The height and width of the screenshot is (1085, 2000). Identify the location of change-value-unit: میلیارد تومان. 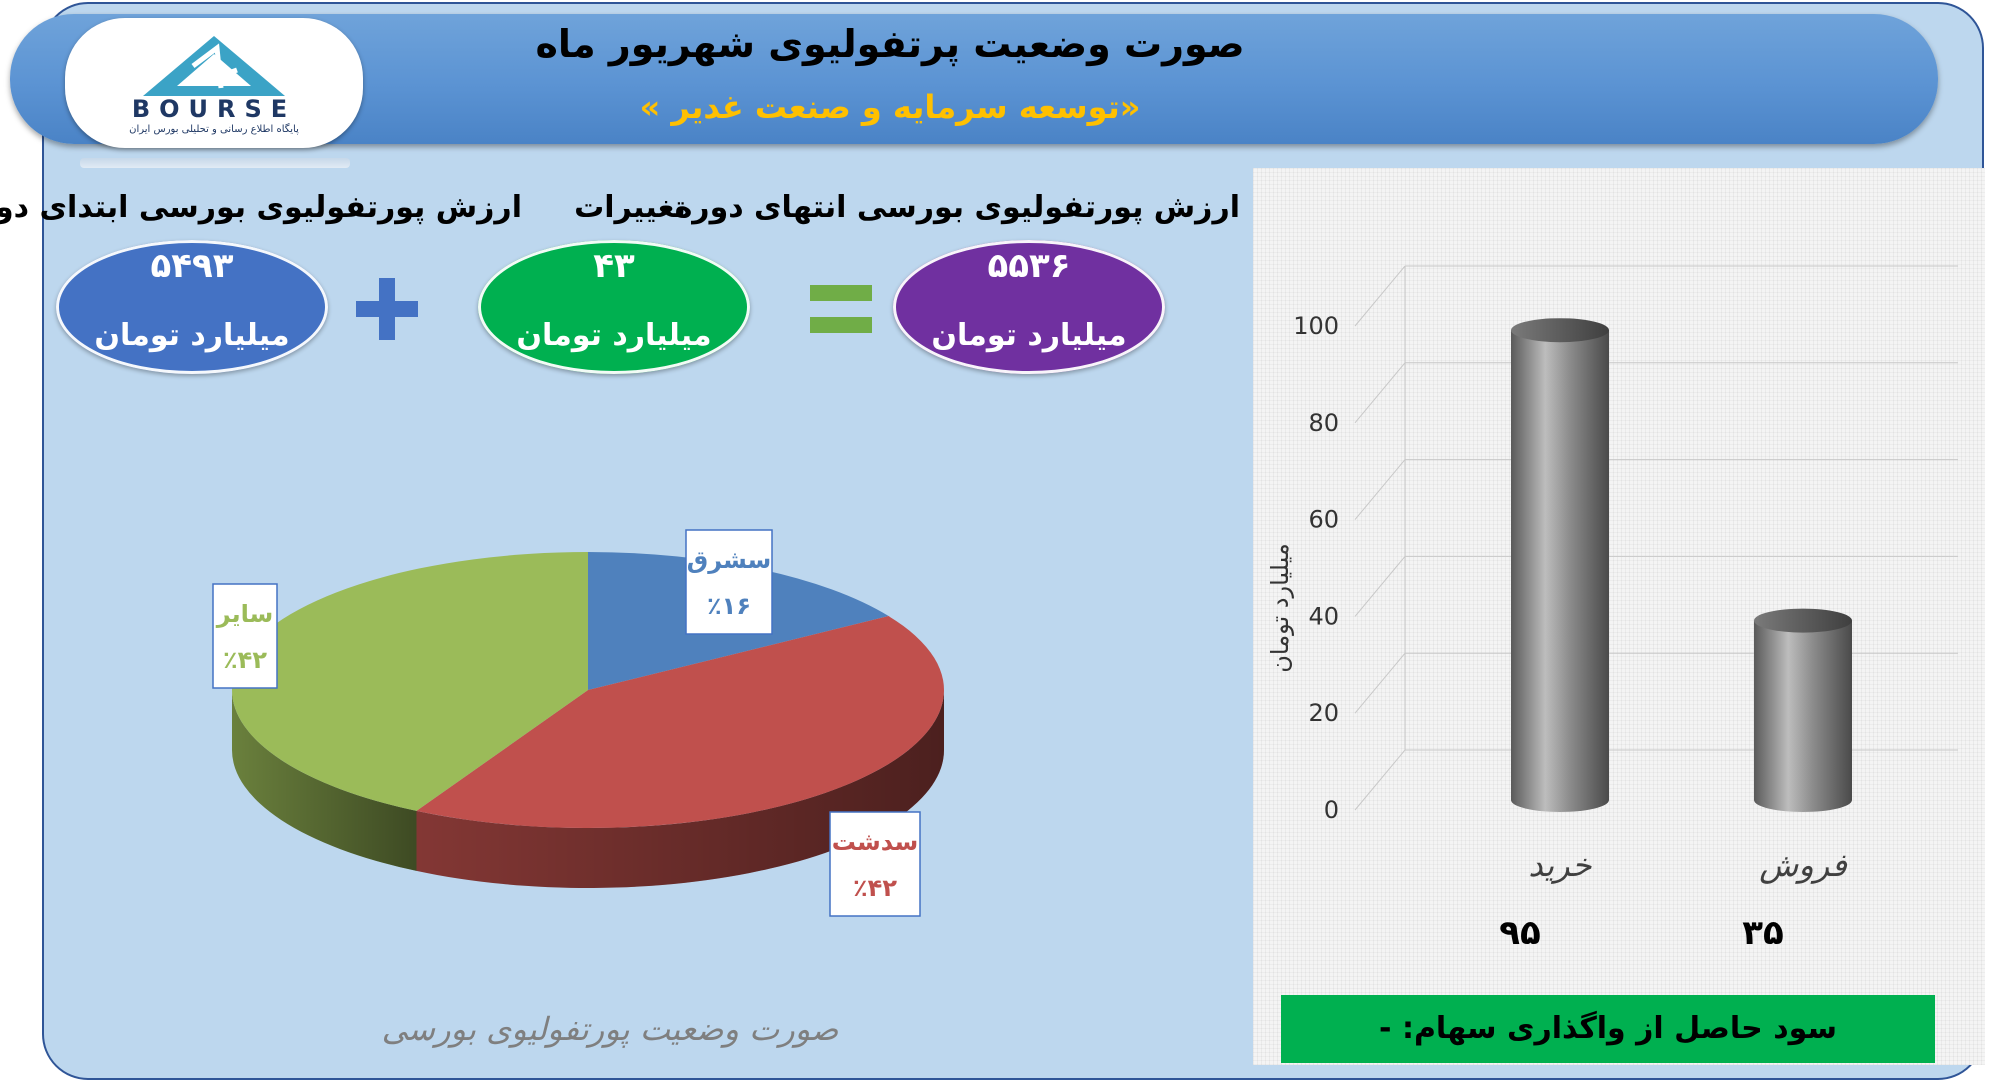
(614, 335).